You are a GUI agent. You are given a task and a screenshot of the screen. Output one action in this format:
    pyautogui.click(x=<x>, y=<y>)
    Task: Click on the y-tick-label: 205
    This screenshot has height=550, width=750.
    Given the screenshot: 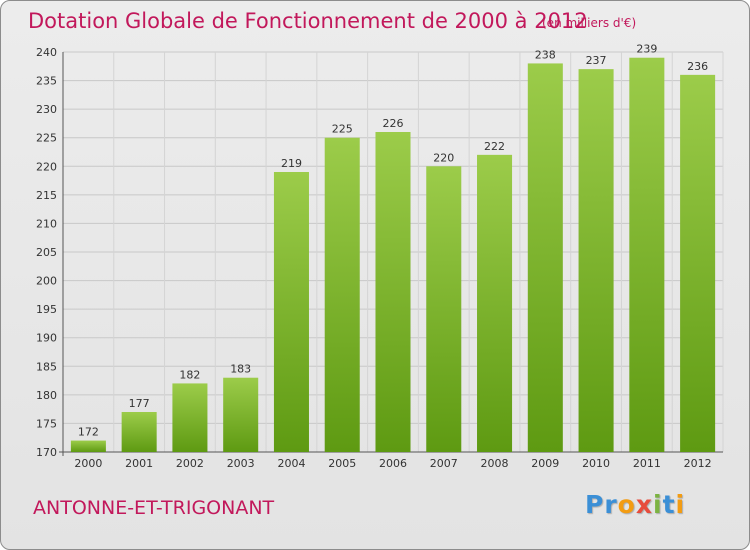 What is the action you would take?
    pyautogui.click(x=46, y=252)
    